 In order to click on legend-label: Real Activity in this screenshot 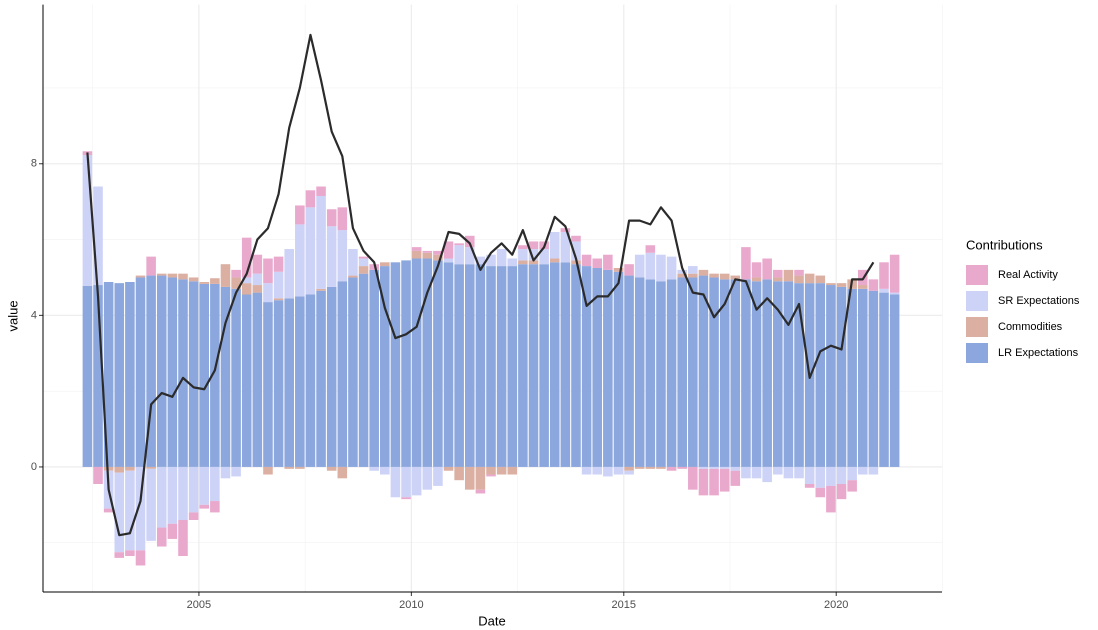, I will do `click(1028, 275)`.